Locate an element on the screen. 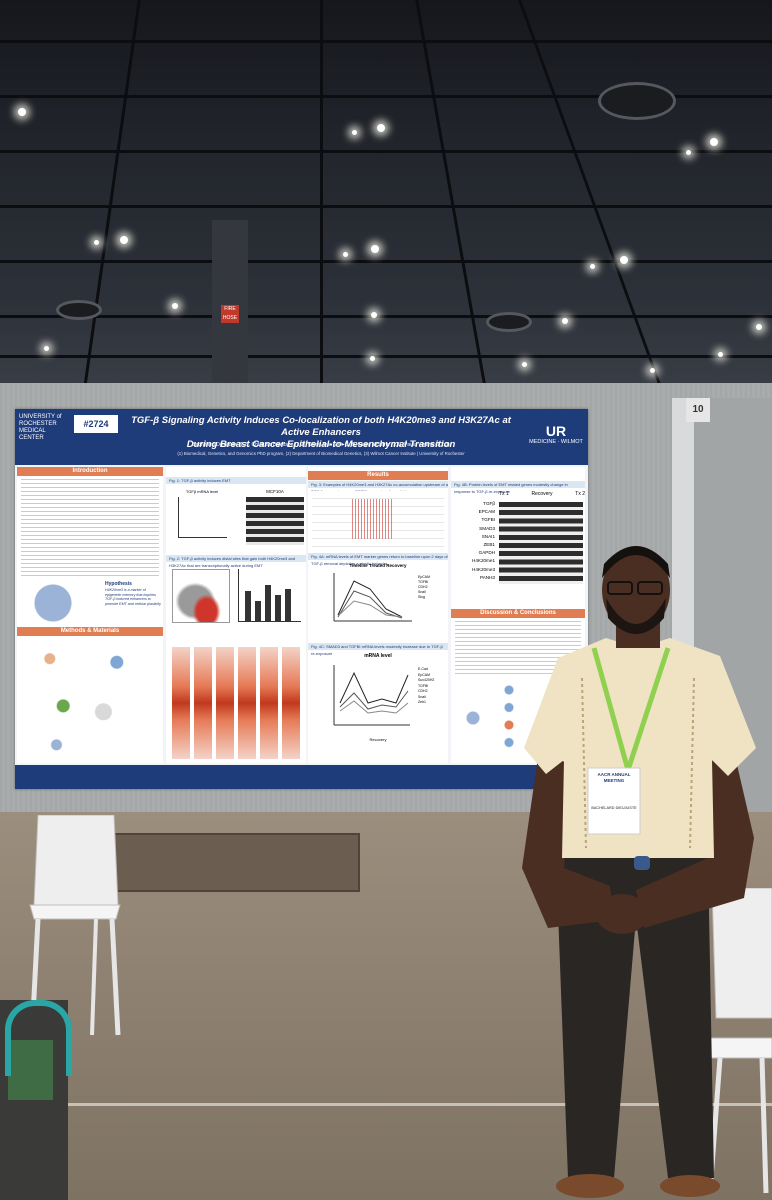 The width and height of the screenshot is (772, 1200). fig1-caption: Fig. 1: TGF-β activity induces EMT is located at coordinates (236, 480).